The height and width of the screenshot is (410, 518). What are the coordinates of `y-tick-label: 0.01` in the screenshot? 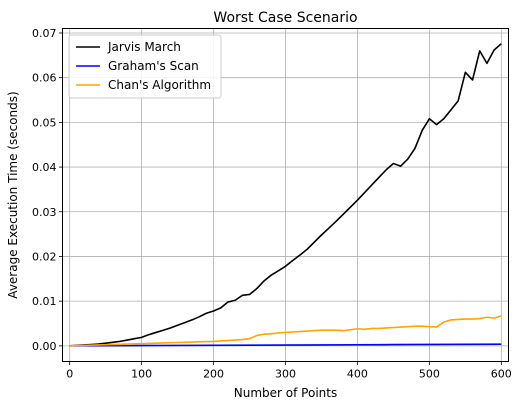 It's located at (44, 301).